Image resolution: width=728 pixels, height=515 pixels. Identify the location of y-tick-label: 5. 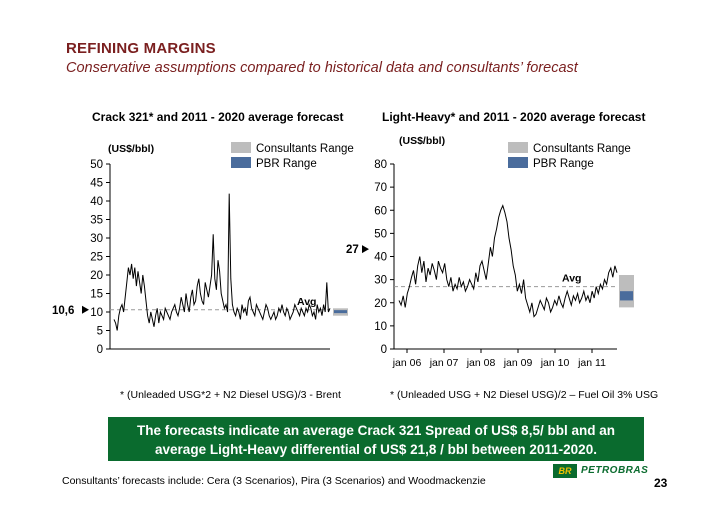
(100, 332).